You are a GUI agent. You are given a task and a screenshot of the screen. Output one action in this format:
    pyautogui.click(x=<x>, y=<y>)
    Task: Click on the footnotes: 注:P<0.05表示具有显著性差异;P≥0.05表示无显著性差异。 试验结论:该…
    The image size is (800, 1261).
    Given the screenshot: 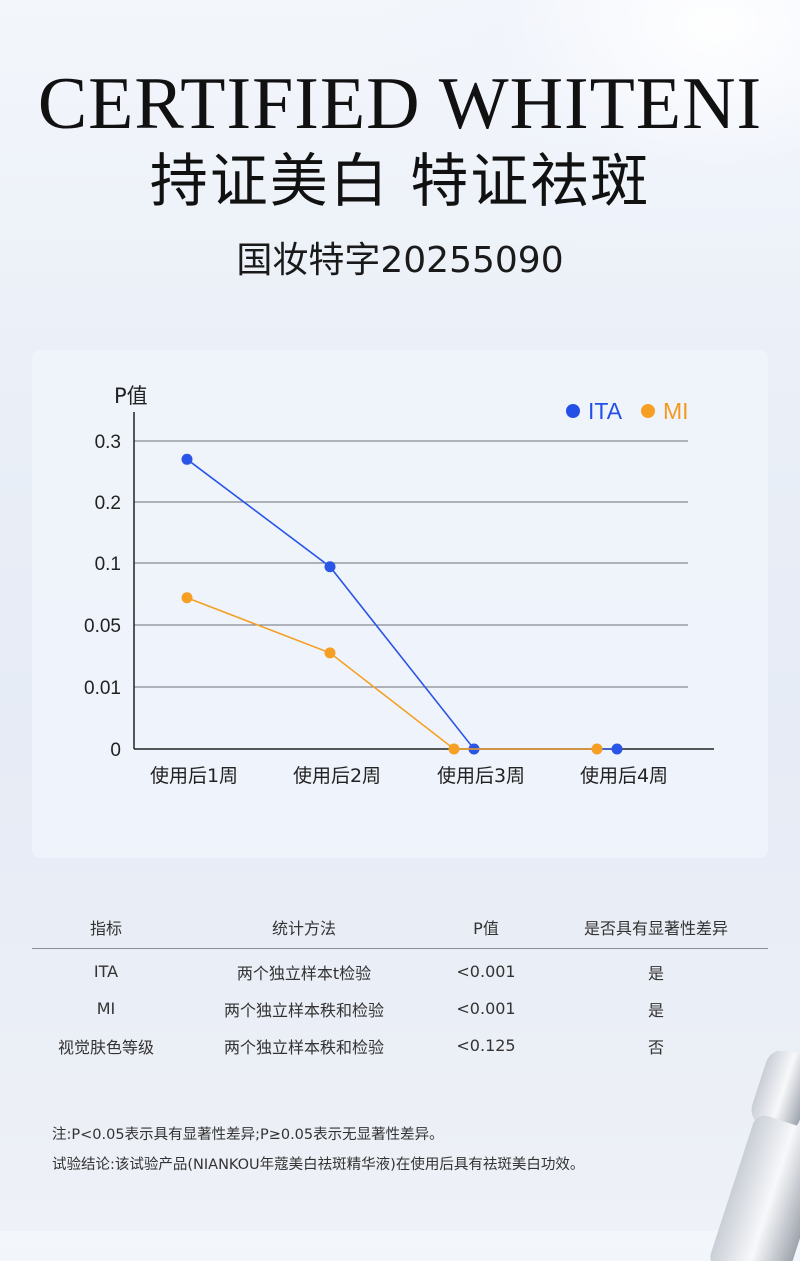 What is the action you would take?
    pyautogui.click(x=318, y=1150)
    